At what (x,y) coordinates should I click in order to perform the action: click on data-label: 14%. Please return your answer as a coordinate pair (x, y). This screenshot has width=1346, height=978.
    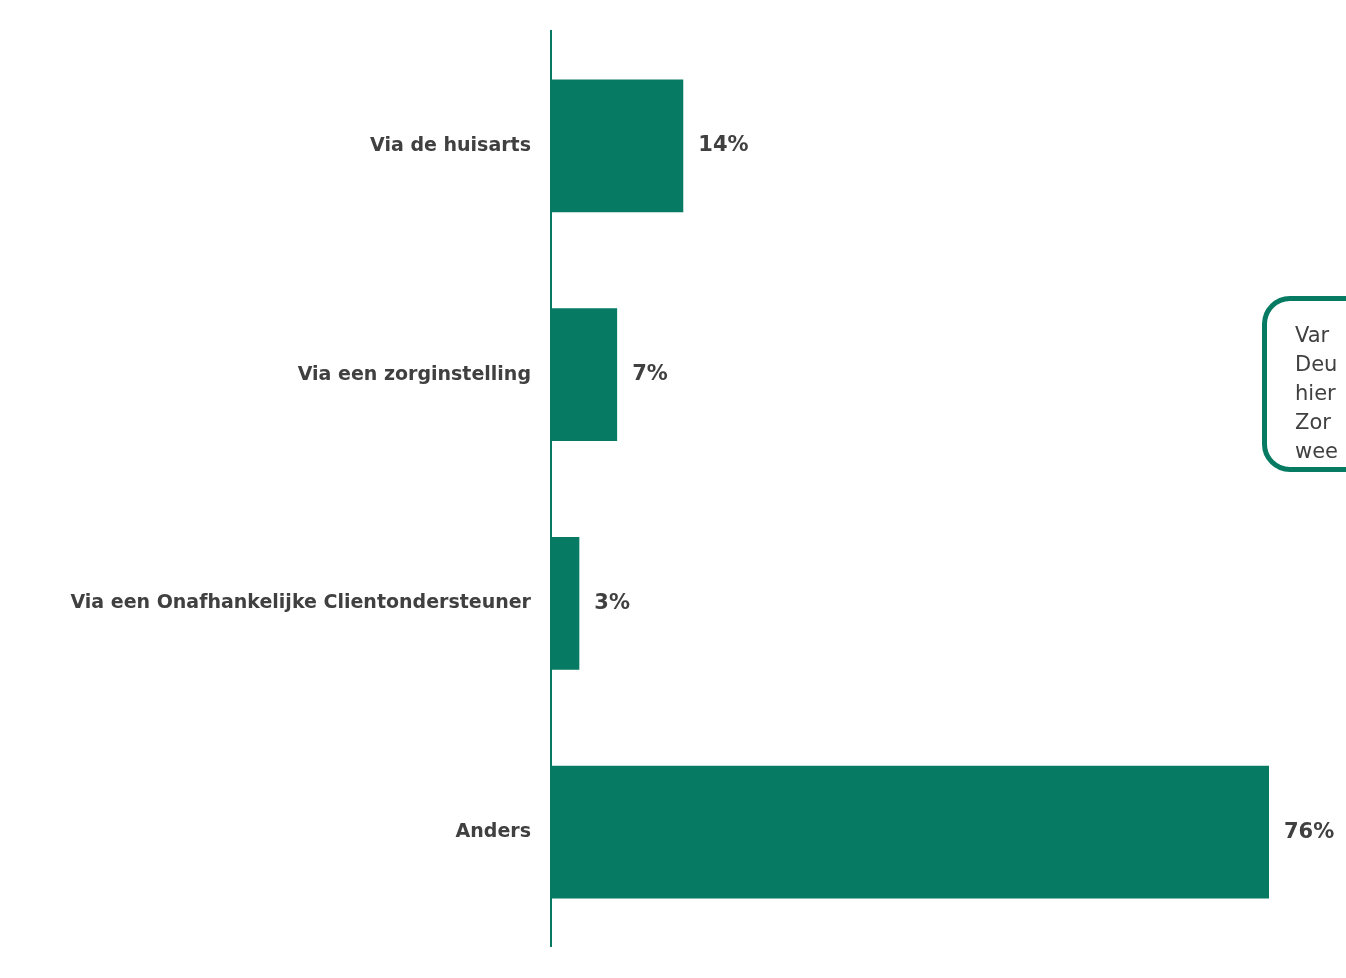
    Looking at the image, I should click on (723, 144).